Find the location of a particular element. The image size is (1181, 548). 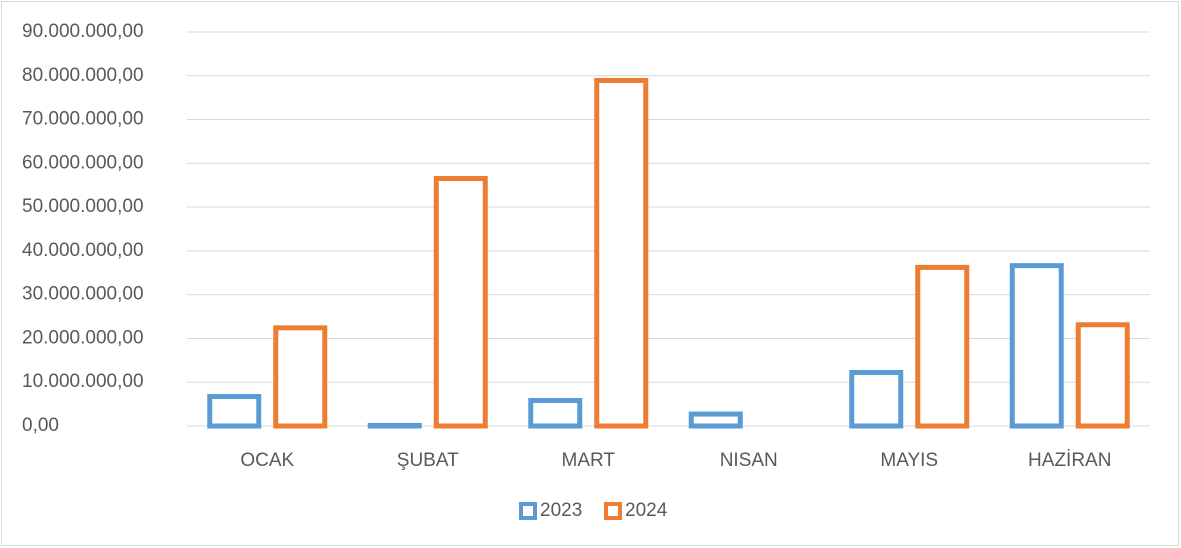

x-tick-label: NISAN is located at coordinates (749, 460).